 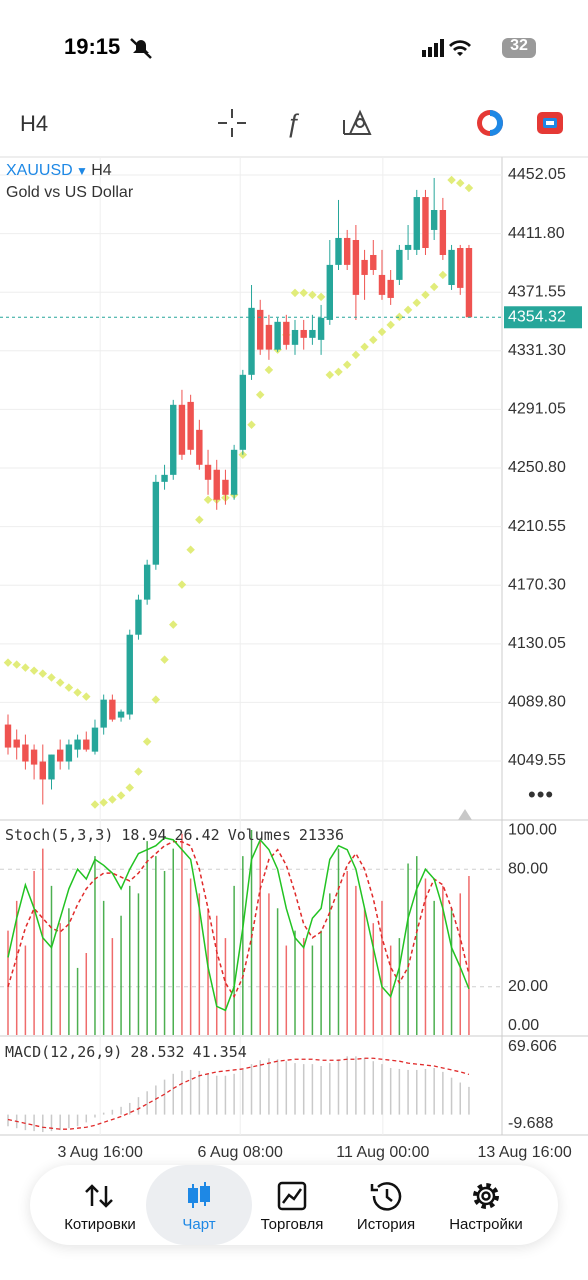 What do you see at coordinates (292, 1224) in the screenshot?
I see `nav-label: Торговля` at bounding box center [292, 1224].